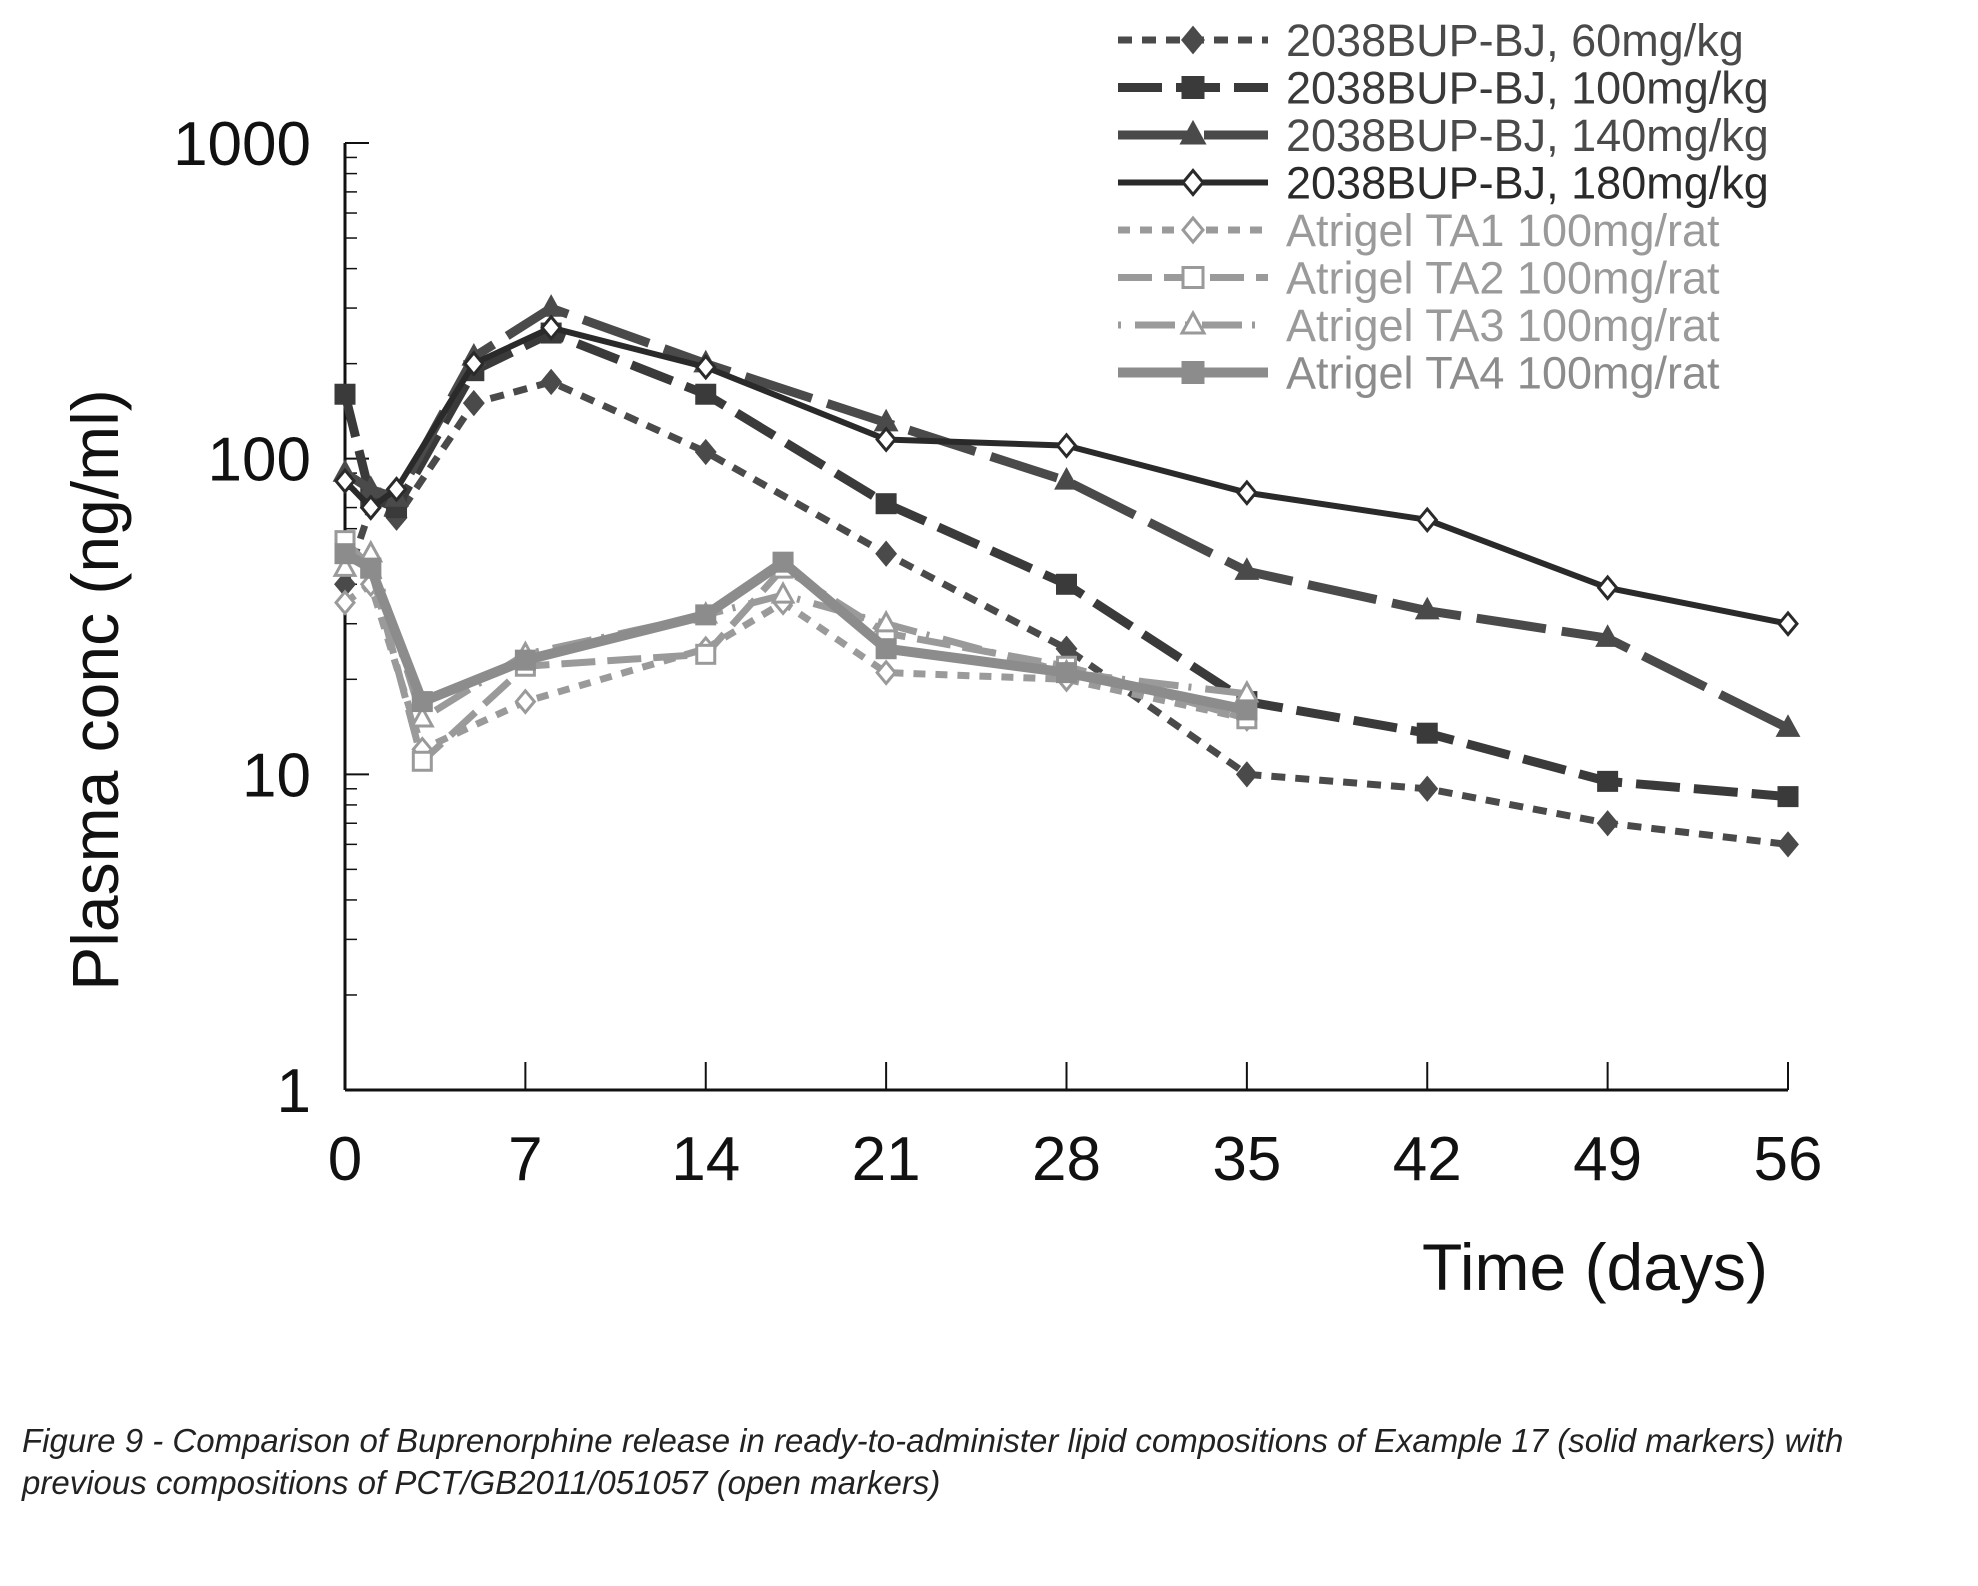 This screenshot has width=1978, height=1586. What do you see at coordinates (1515, 40) in the screenshot?
I see `legend-label: 2038BUP-BJ, 60mg/kg` at bounding box center [1515, 40].